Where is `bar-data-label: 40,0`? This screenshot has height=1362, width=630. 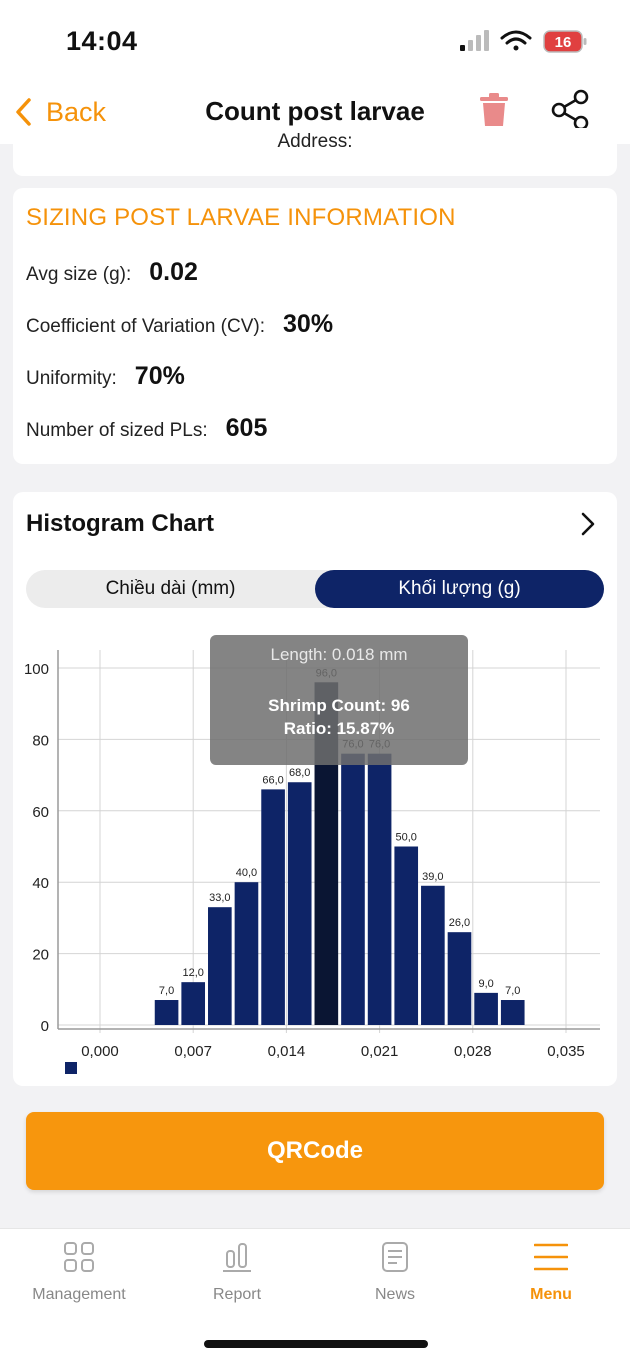
bar-data-label: 40,0 is located at coordinates (246, 873).